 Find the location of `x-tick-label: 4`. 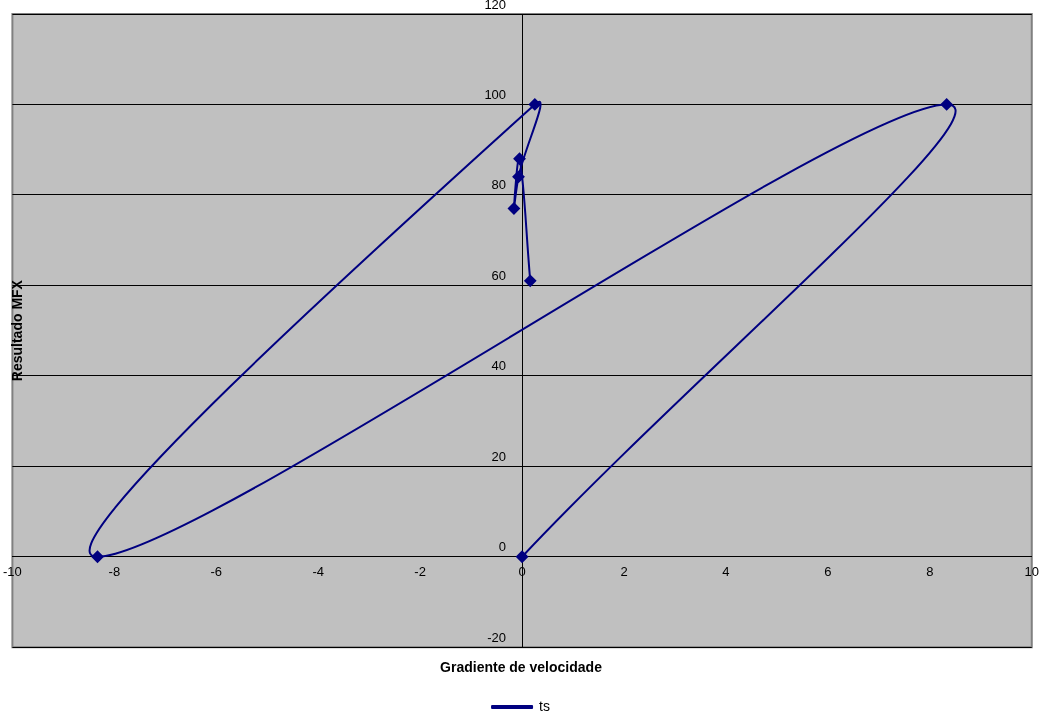

x-tick-label: 4 is located at coordinates (726, 572).